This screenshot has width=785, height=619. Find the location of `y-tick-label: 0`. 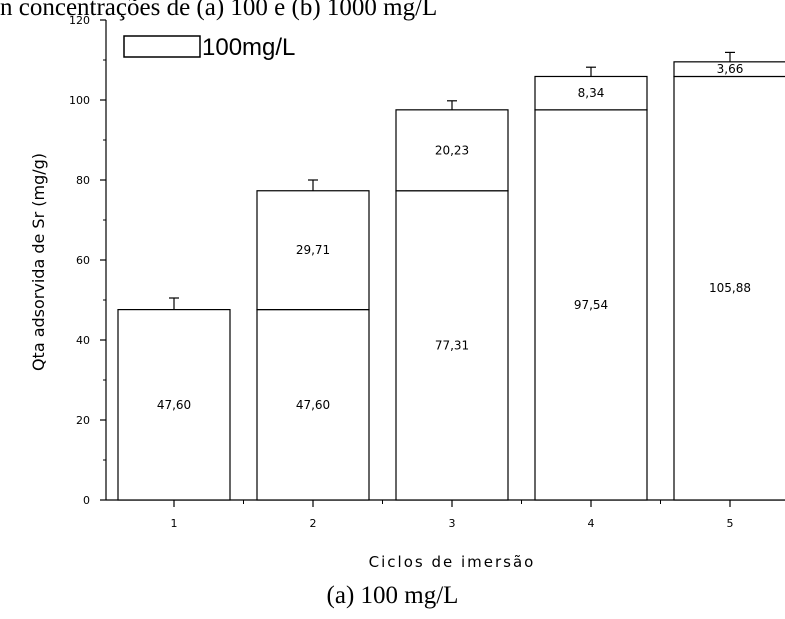

y-tick-label: 0 is located at coordinates (86, 500).